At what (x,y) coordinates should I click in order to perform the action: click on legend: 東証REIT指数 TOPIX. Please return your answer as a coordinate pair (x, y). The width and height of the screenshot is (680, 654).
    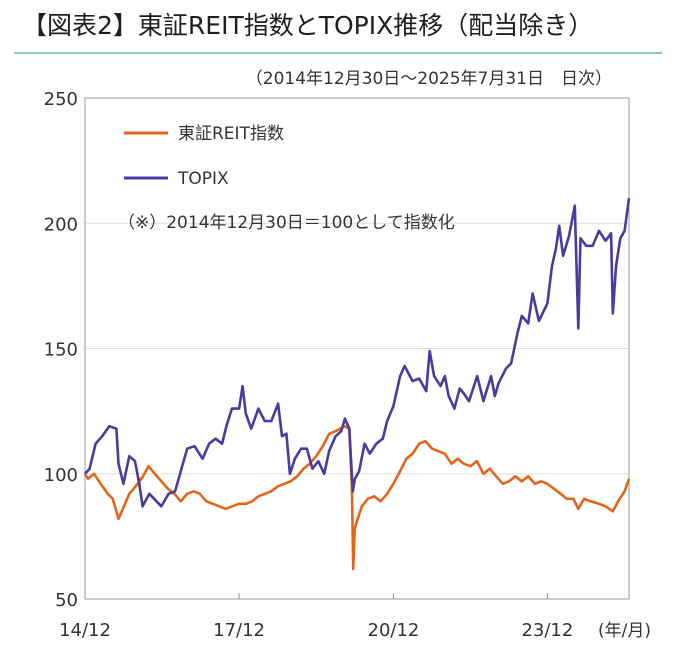
    Looking at the image, I should click on (204, 156).